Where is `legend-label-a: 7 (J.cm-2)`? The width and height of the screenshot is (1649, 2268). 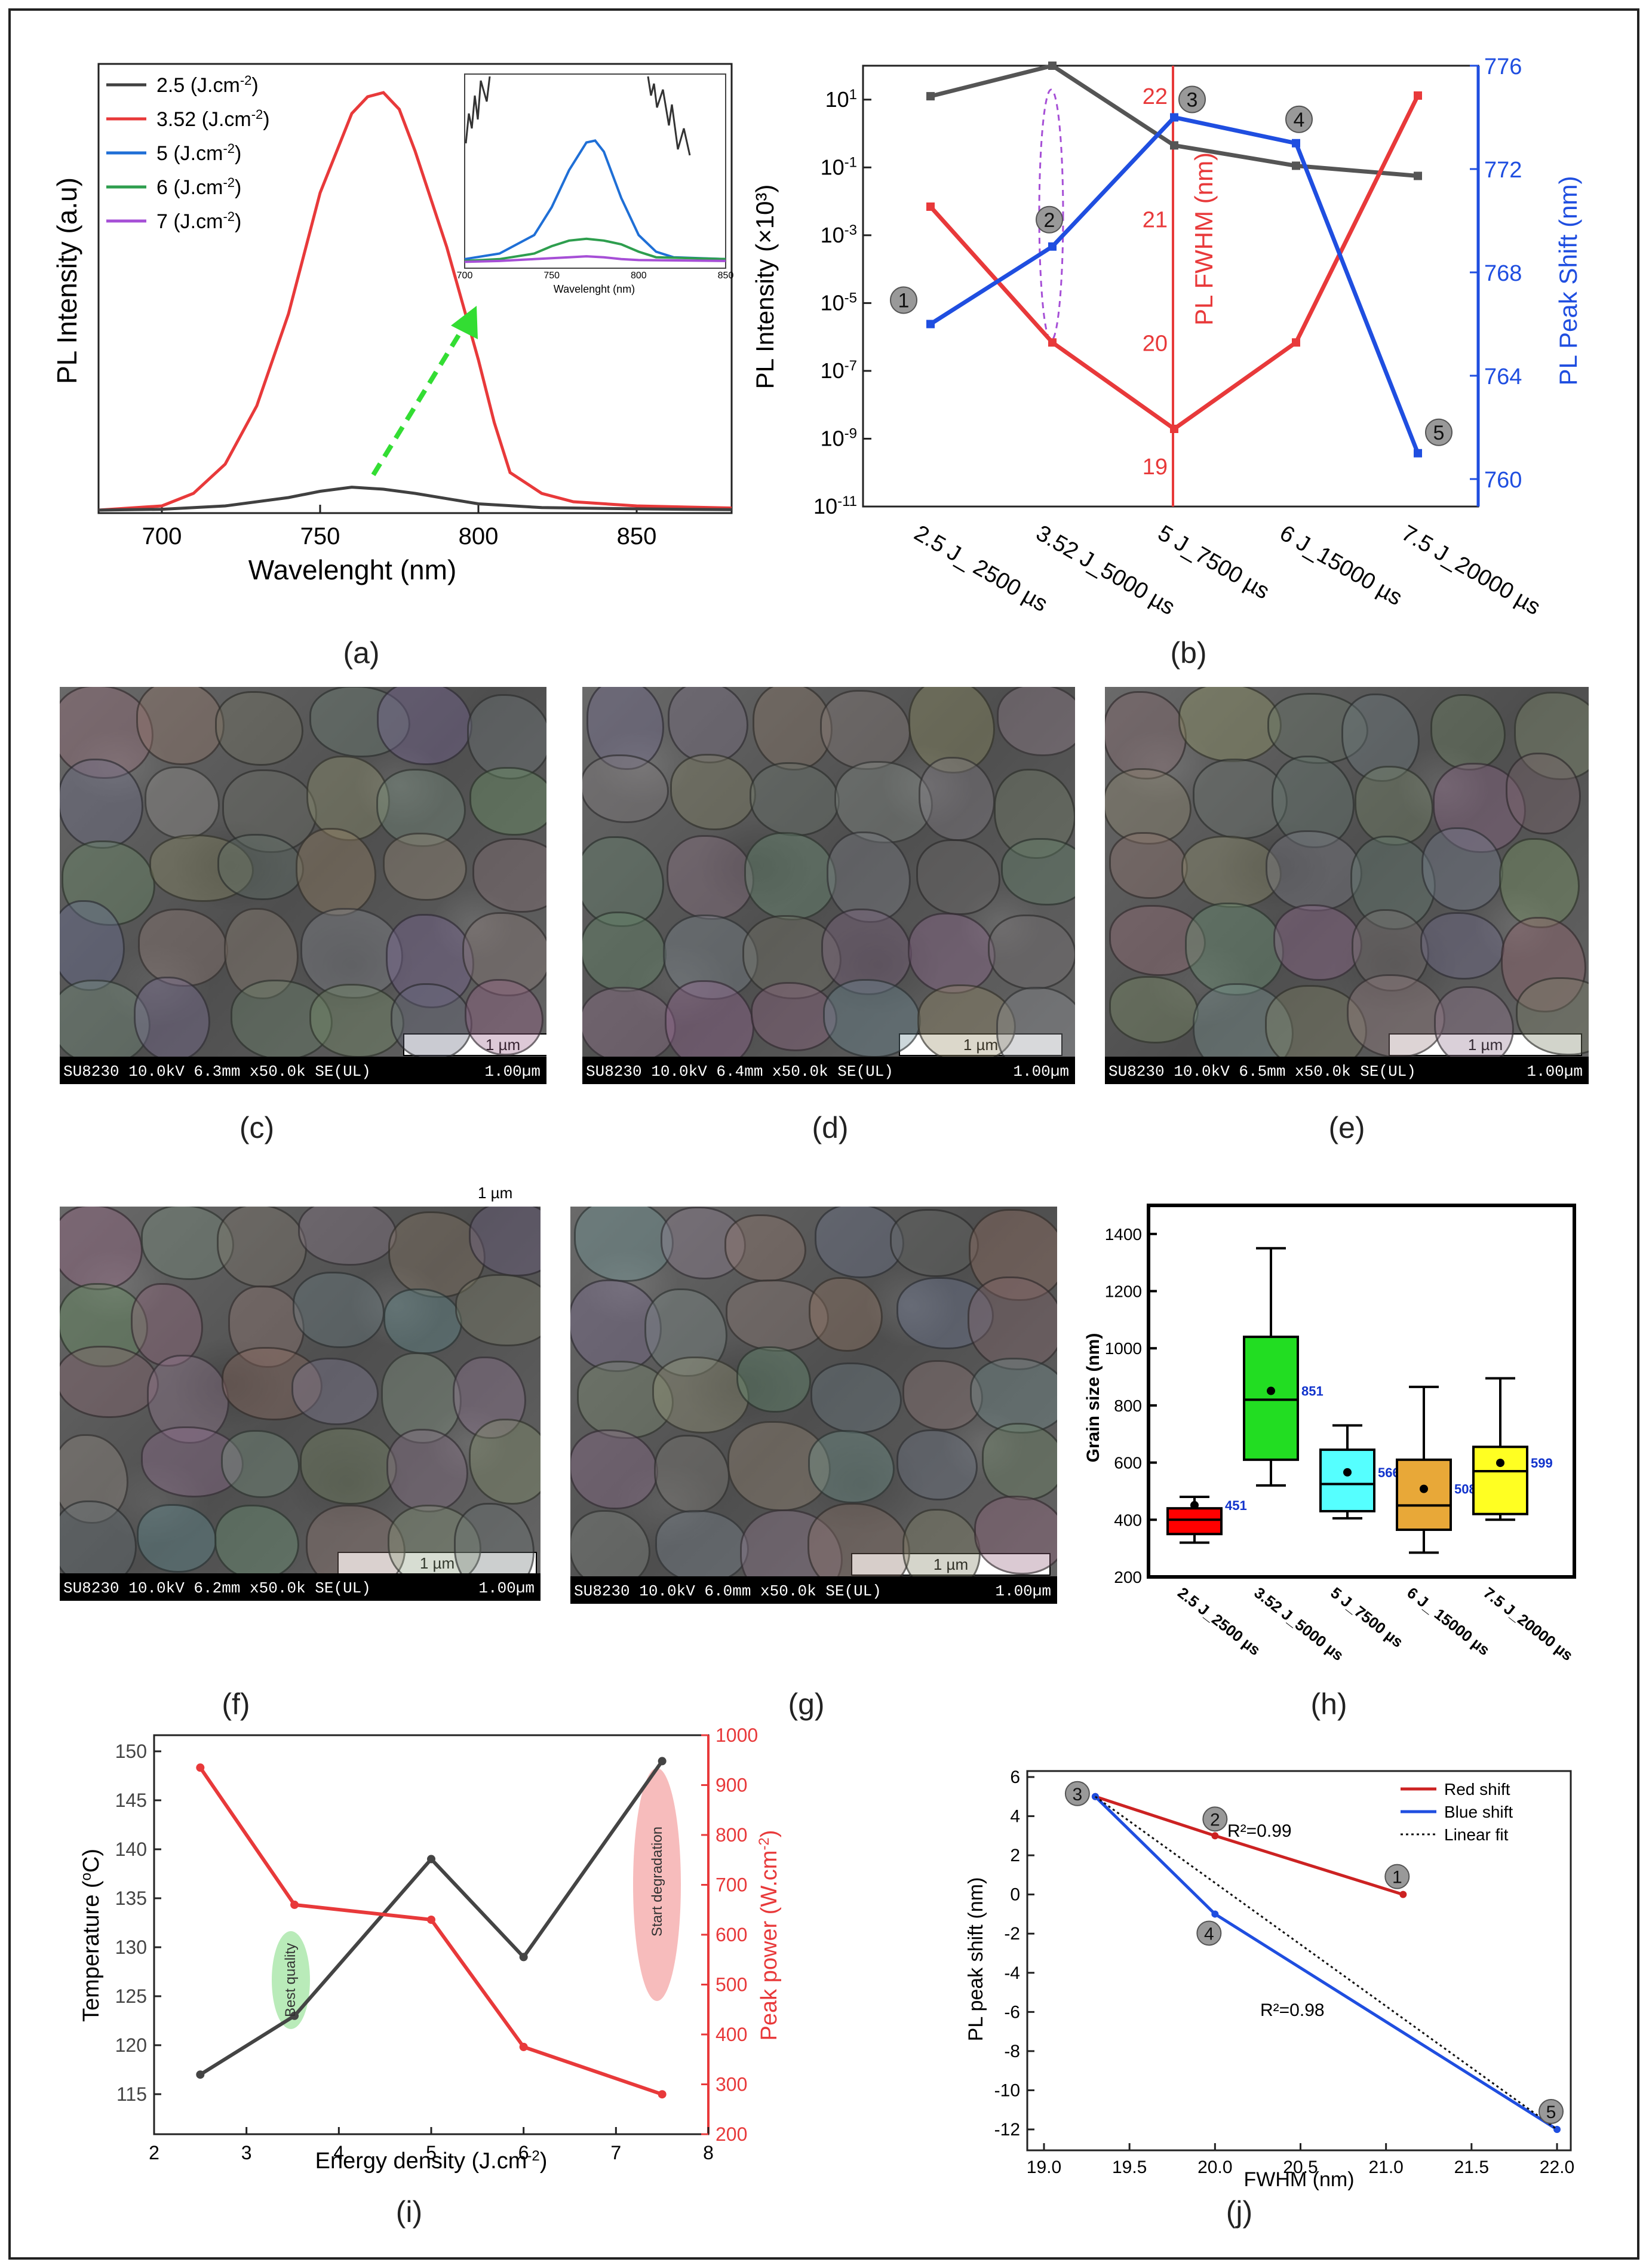 legend-label-a: 7 (J.cm-2) is located at coordinates (199, 221).